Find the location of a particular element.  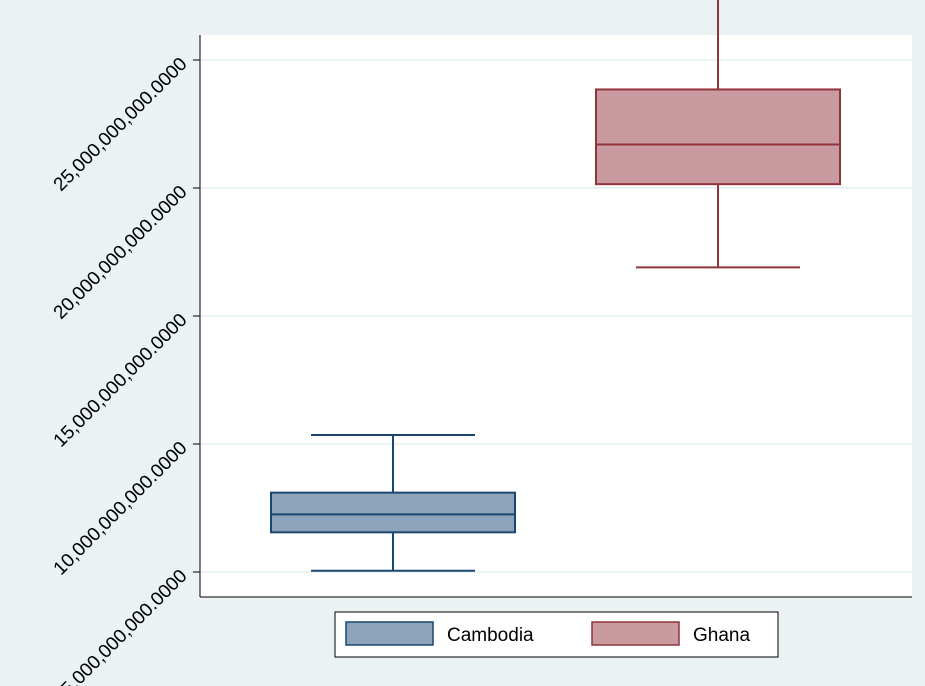

legend-swatch-ghana is located at coordinates (635, 633).